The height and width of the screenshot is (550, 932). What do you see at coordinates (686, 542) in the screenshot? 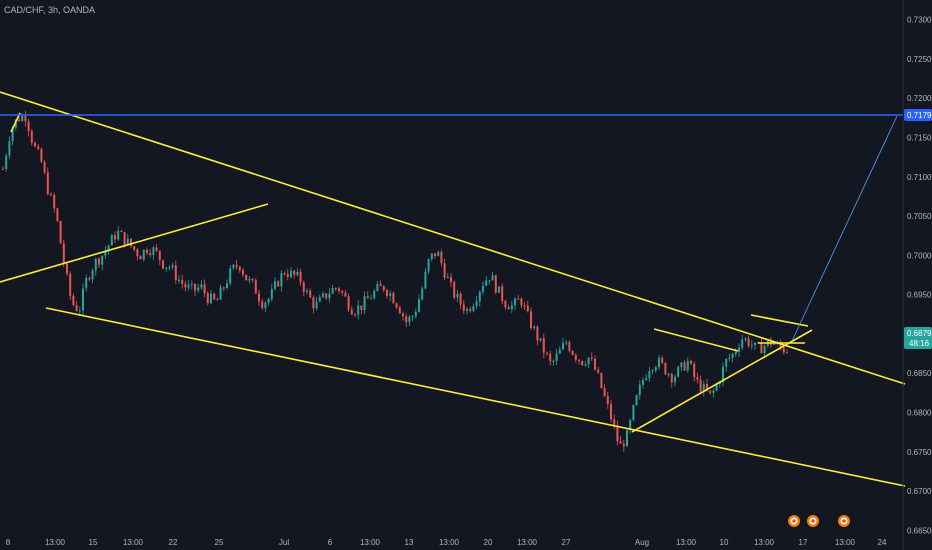
I see `time-tick-label: 13:00` at bounding box center [686, 542].